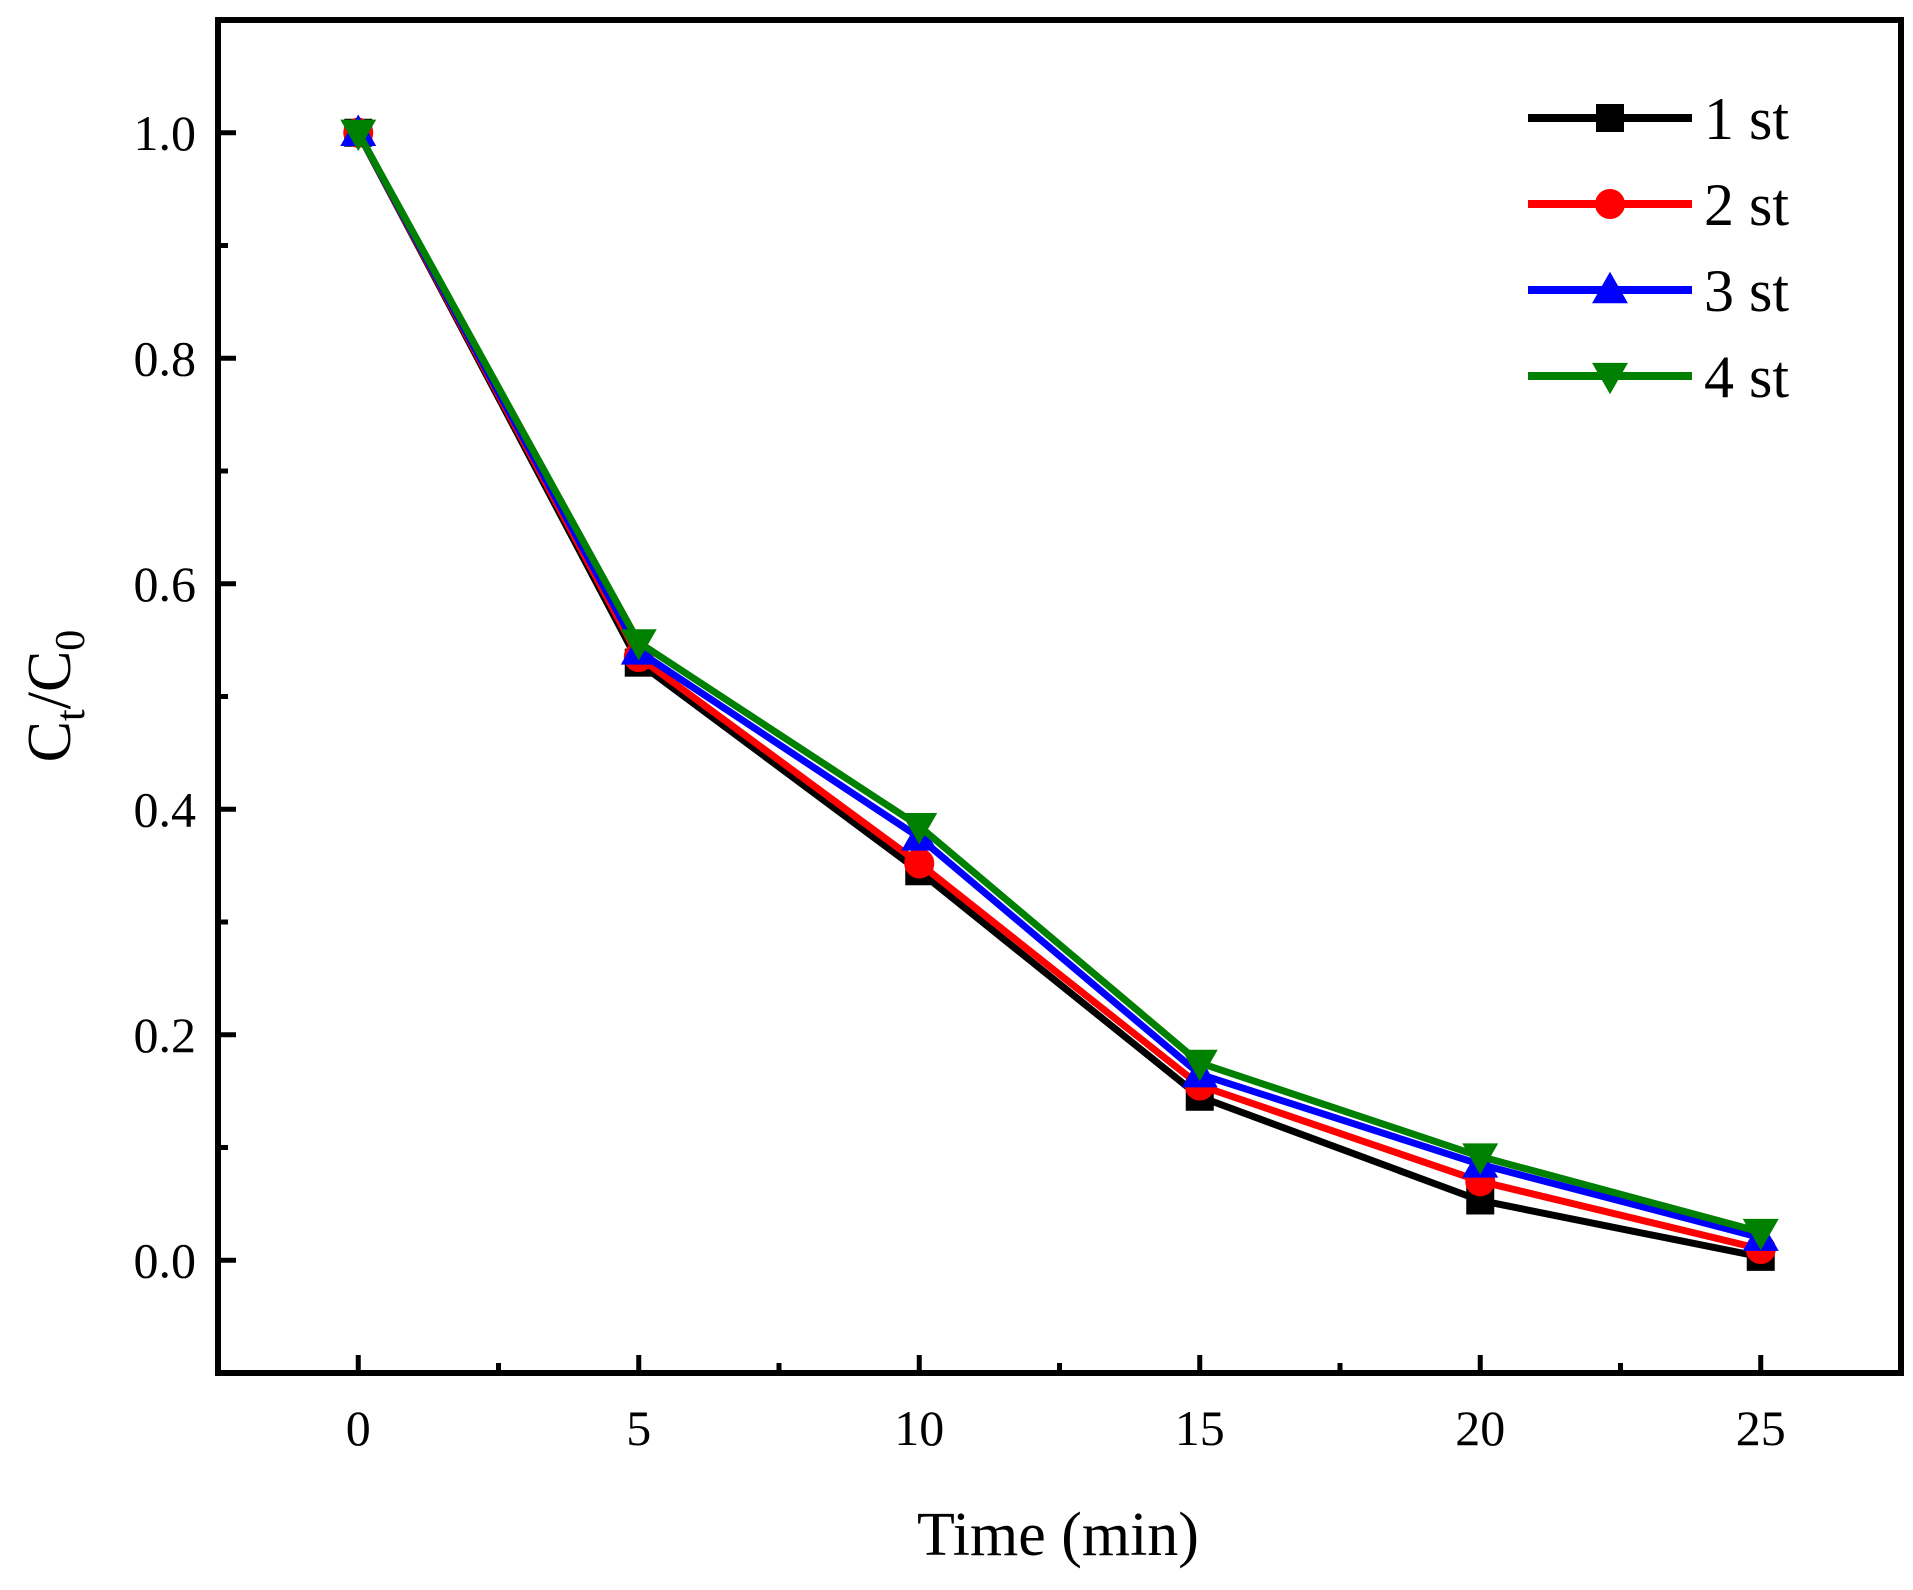 This screenshot has height=1590, width=1913. Describe the element at coordinates (1058, 1535) in the screenshot. I see `x-axis-title: Time (min)` at that location.